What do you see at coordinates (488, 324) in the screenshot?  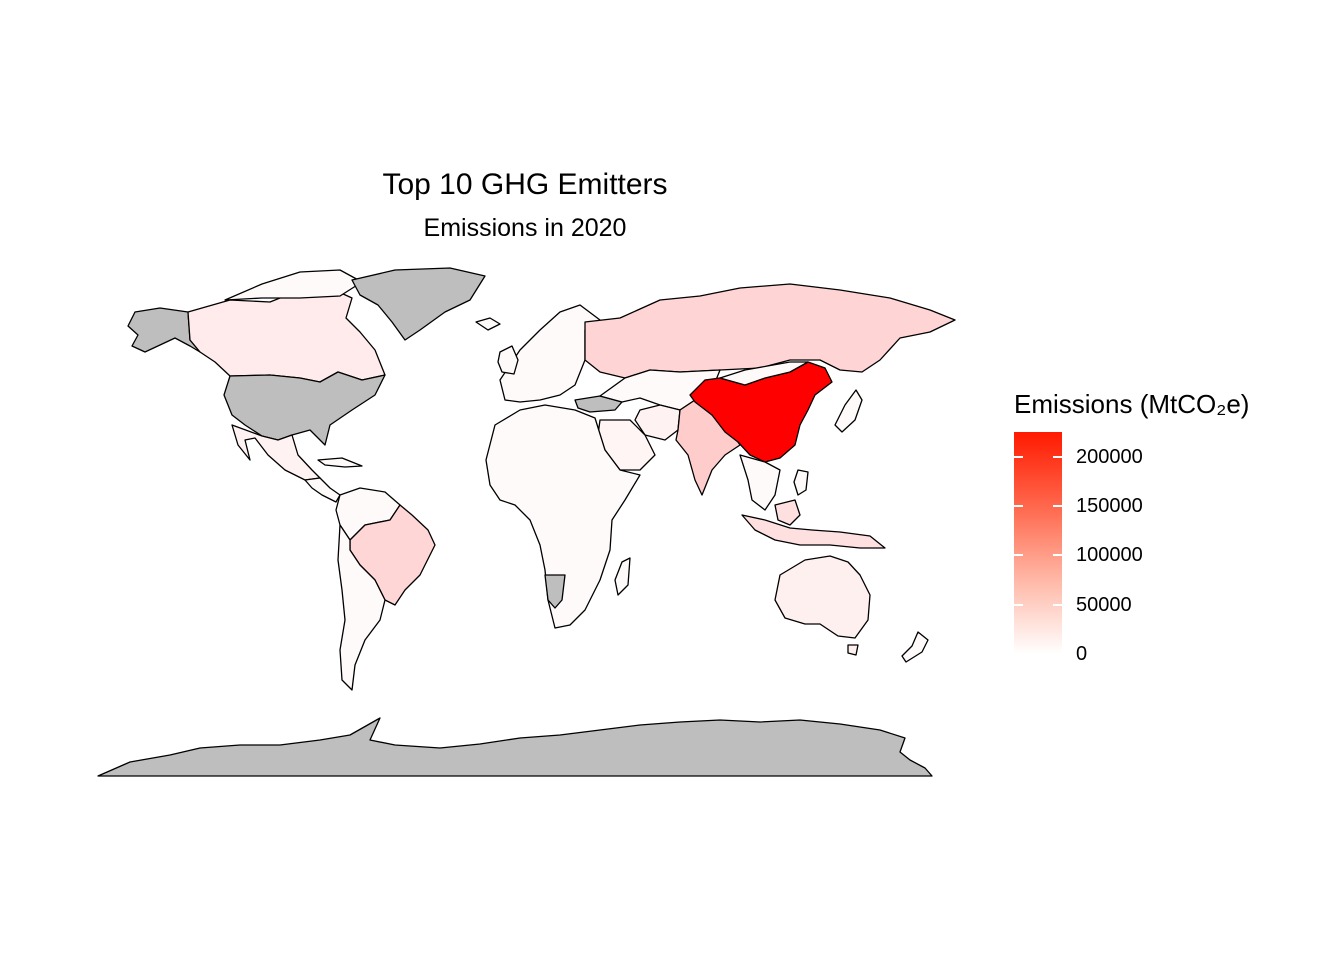 I see `region-iceland` at bounding box center [488, 324].